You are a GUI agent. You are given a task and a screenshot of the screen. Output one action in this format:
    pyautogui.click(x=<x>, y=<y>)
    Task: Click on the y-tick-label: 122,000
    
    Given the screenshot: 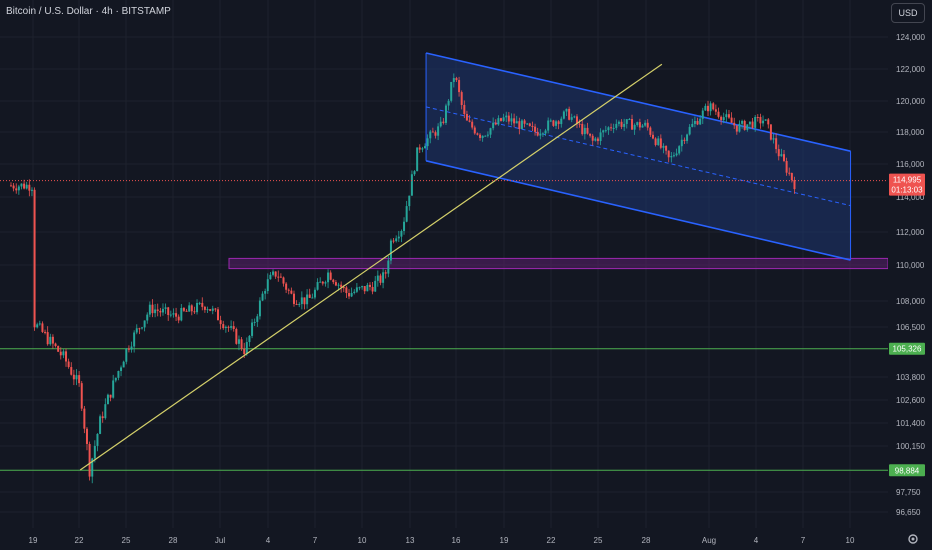 What is the action you would take?
    pyautogui.click(x=910, y=69)
    